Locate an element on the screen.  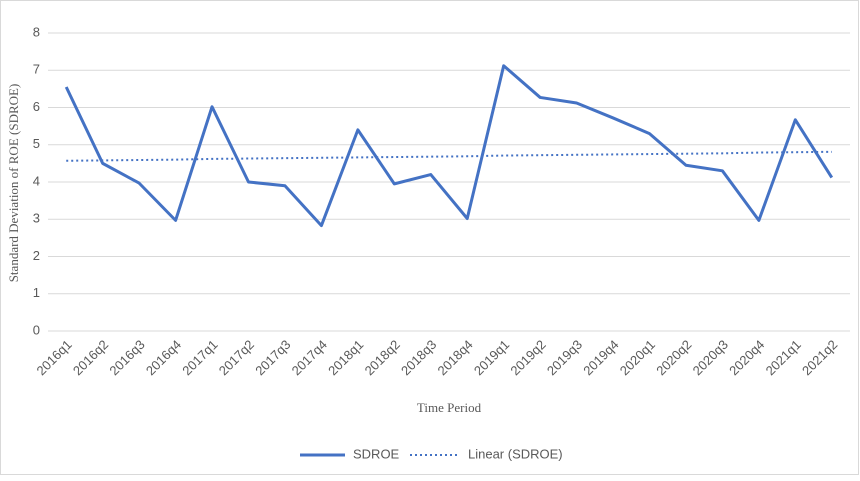
y-tick-label: 2 is located at coordinates (36, 255).